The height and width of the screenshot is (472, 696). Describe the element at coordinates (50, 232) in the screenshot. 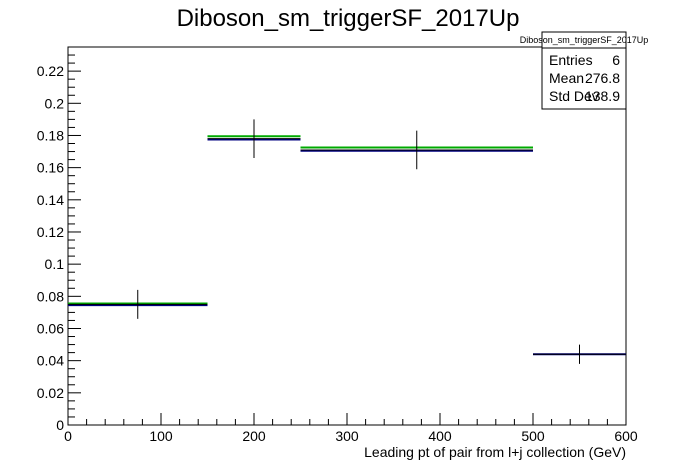

I see `y-tick-label: 0.12` at that location.